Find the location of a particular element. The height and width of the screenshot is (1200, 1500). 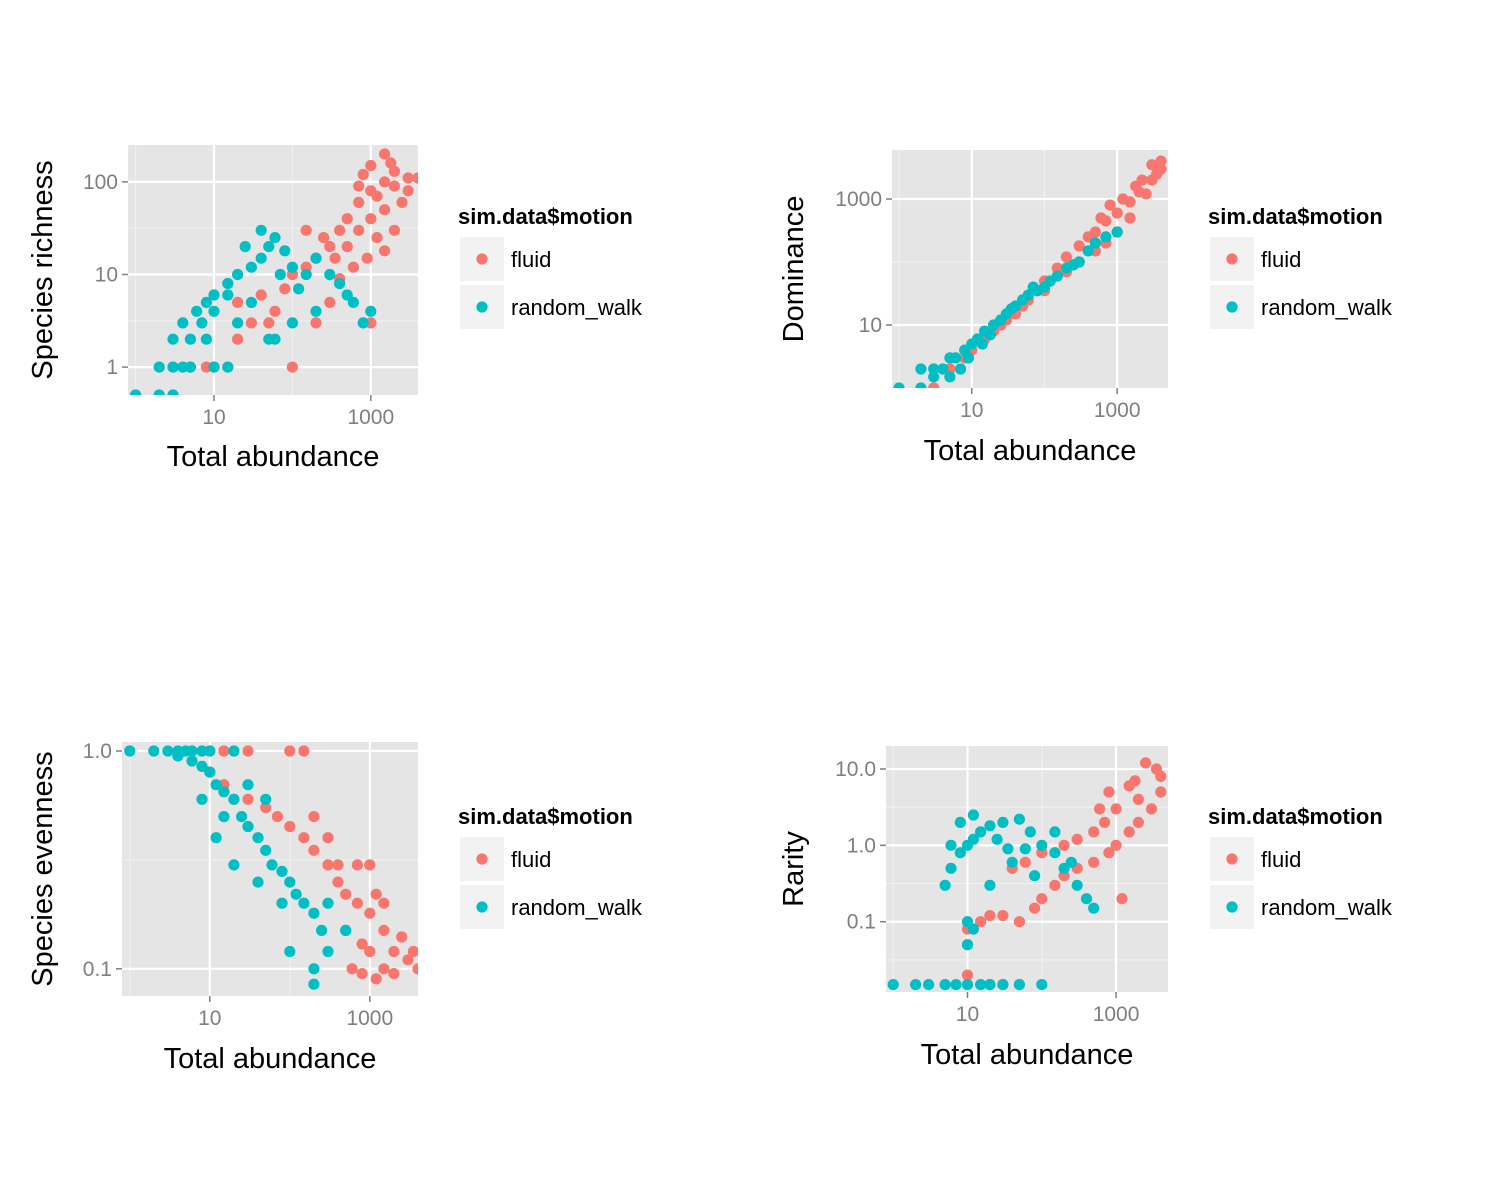

legend: sim.data$motion fluid random_walk is located at coordinates (1300, 266).